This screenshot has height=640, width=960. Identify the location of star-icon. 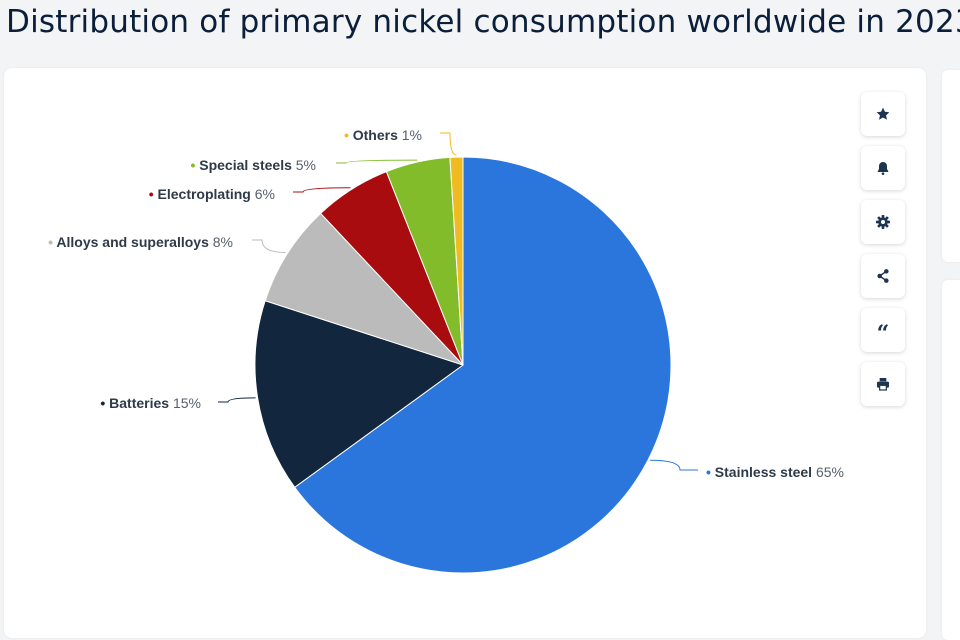
(883, 113).